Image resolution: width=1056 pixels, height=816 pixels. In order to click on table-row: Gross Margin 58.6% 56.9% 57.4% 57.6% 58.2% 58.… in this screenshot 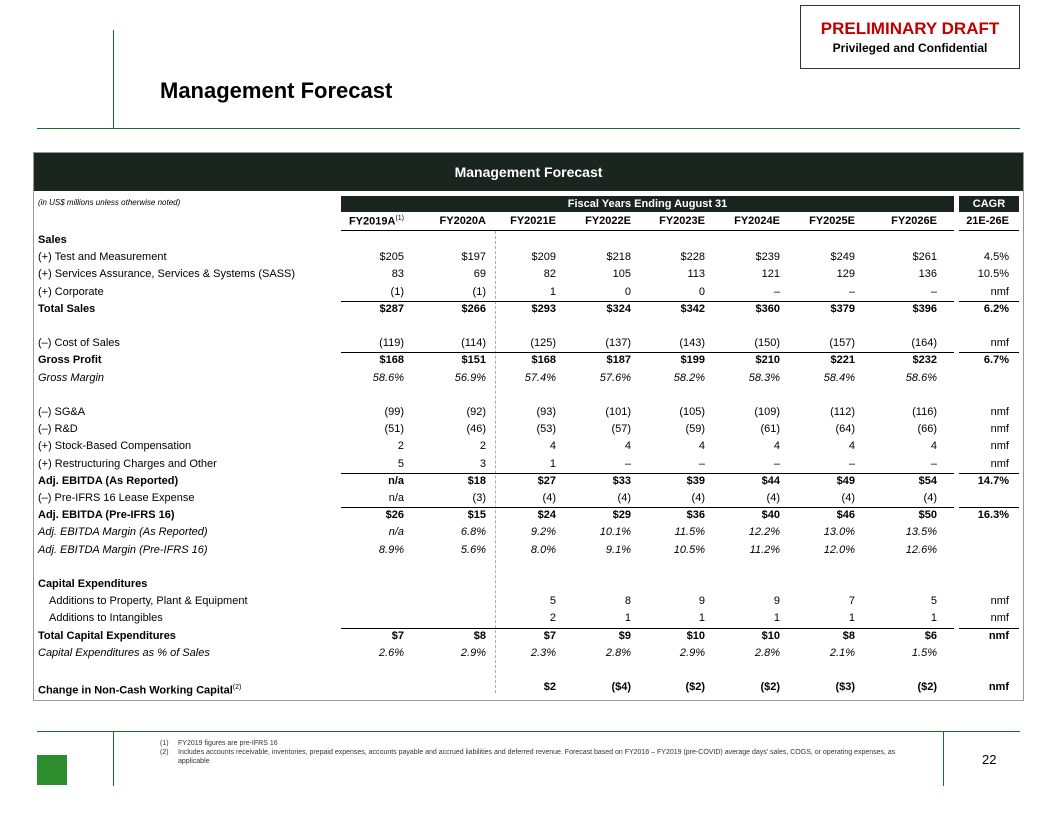, I will do `click(528, 378)`.